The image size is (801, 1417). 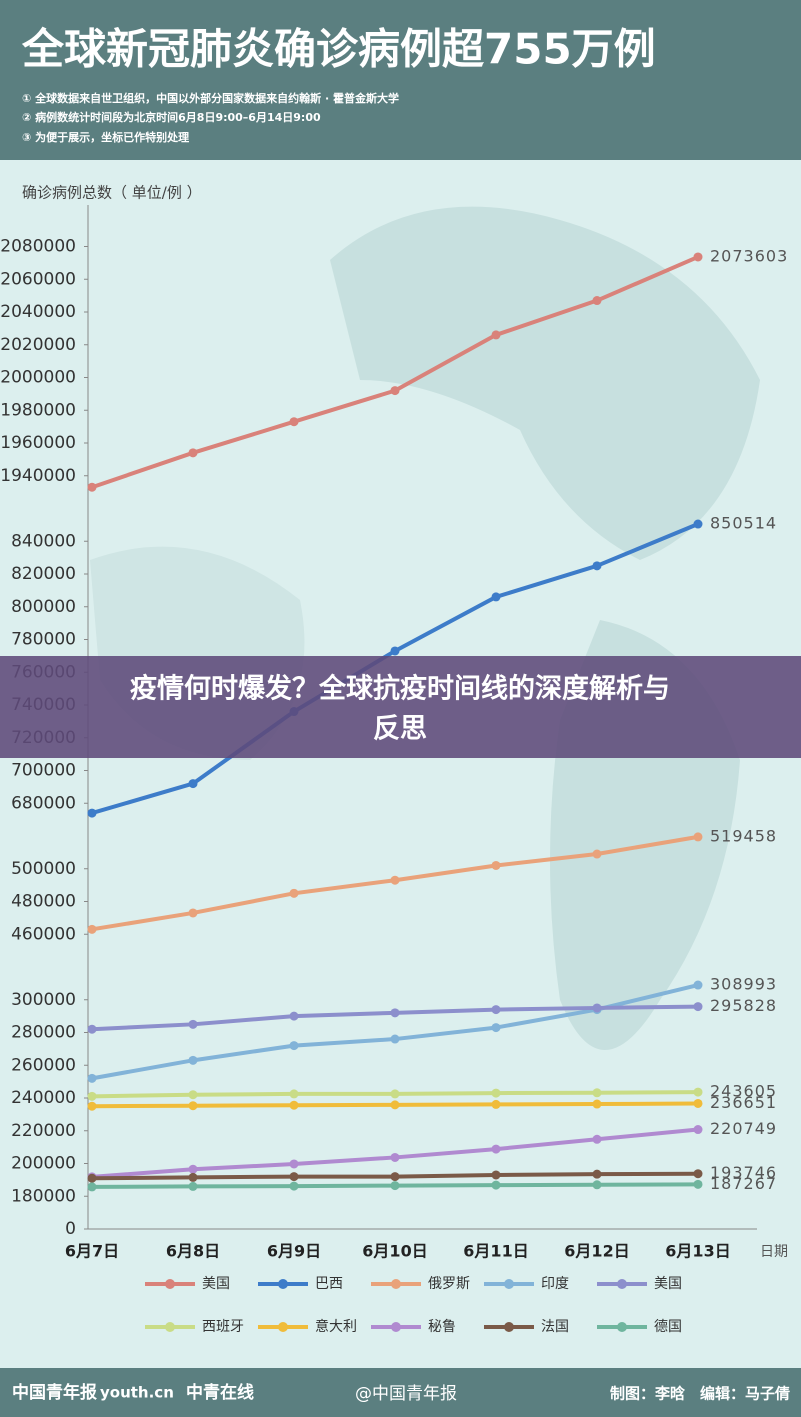 What do you see at coordinates (38, 312) in the screenshot?
I see `y-tick-label: 2040000` at bounding box center [38, 312].